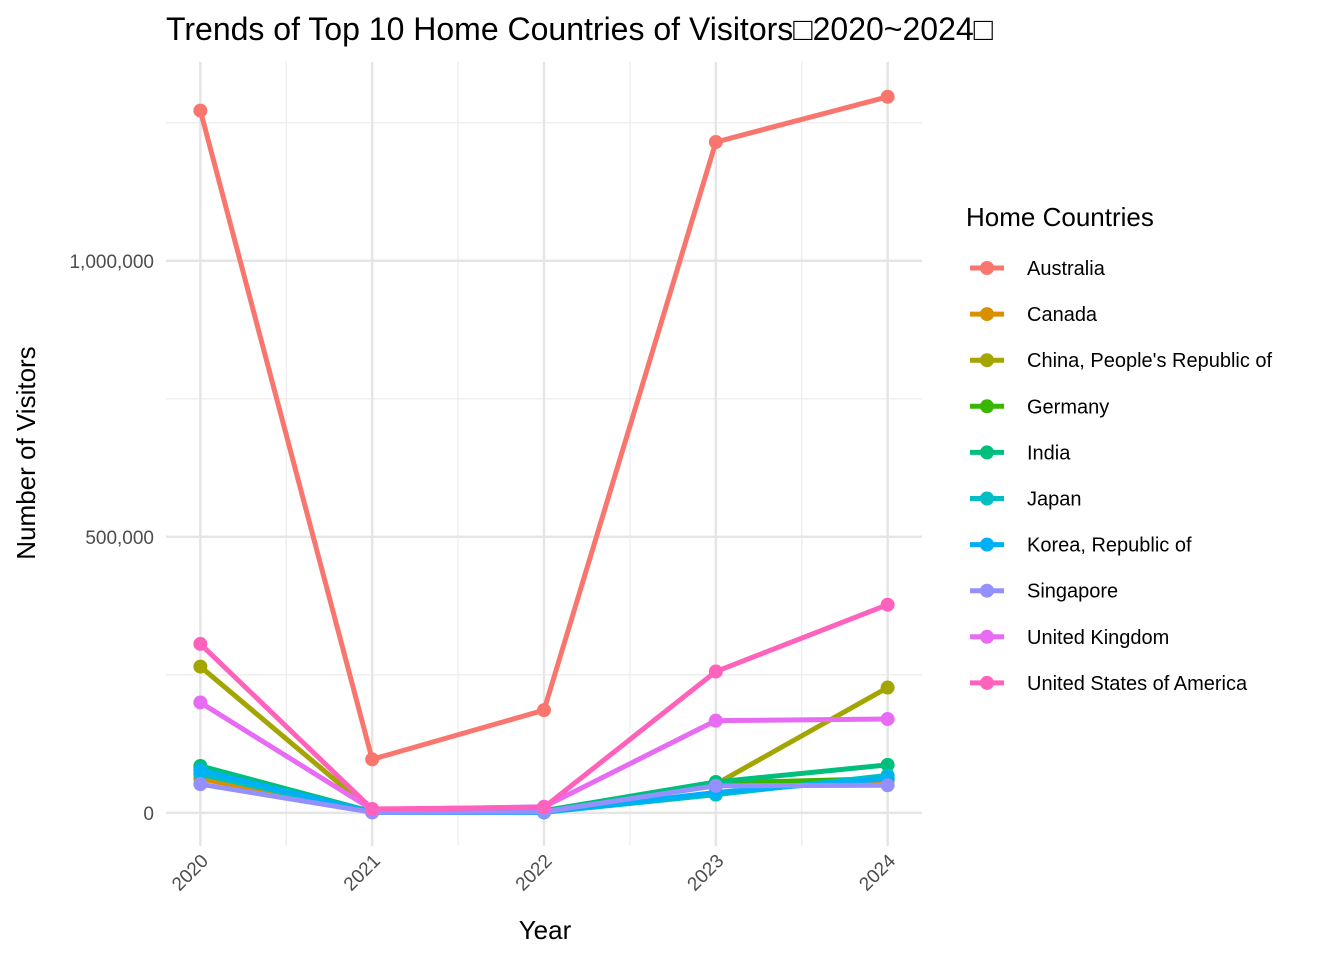 This screenshot has height=960, width=1344. I want to click on y-tick-label: 1,000,000, so click(111, 262).